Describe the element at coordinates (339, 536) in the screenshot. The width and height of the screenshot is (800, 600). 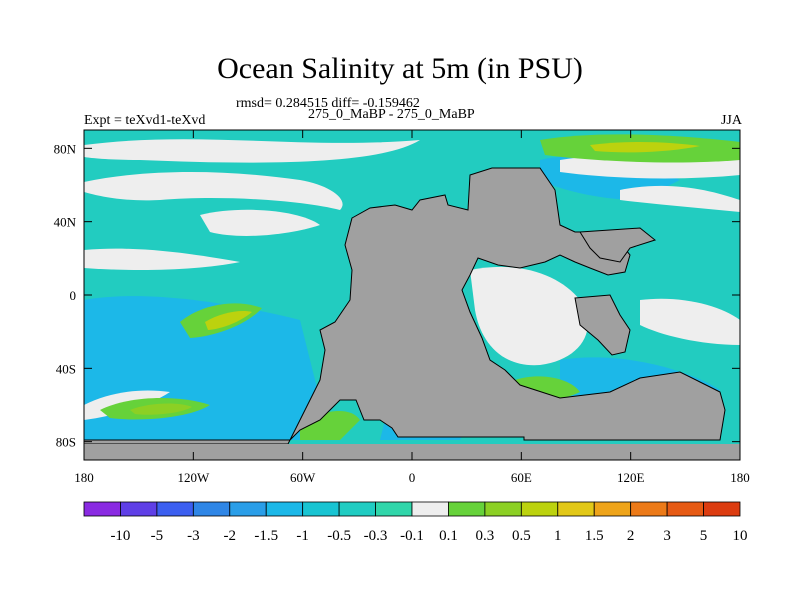
I see `colorbar-label: -0.5` at that location.